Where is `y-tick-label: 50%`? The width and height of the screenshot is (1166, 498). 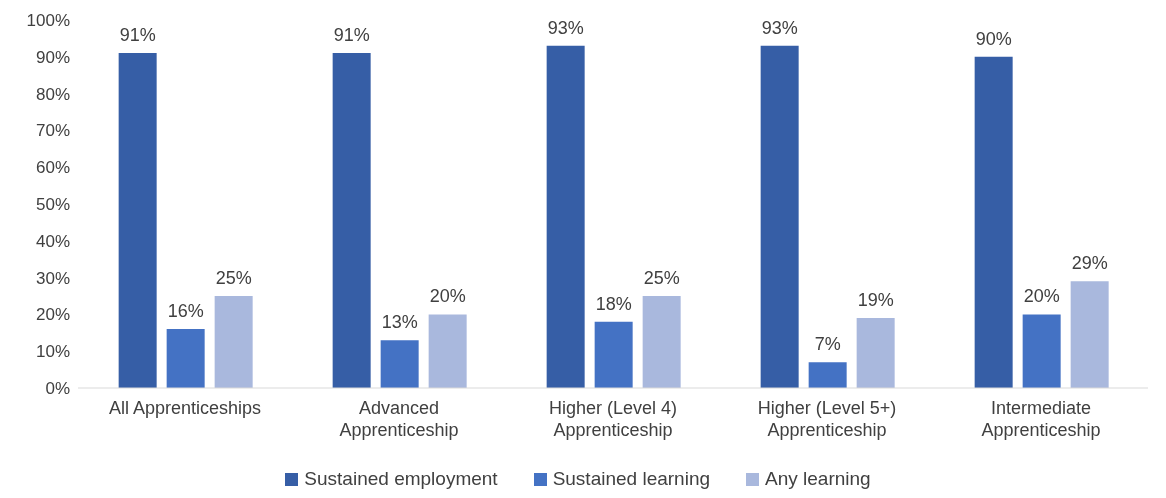
y-tick-label: 50% is located at coordinates (52, 205).